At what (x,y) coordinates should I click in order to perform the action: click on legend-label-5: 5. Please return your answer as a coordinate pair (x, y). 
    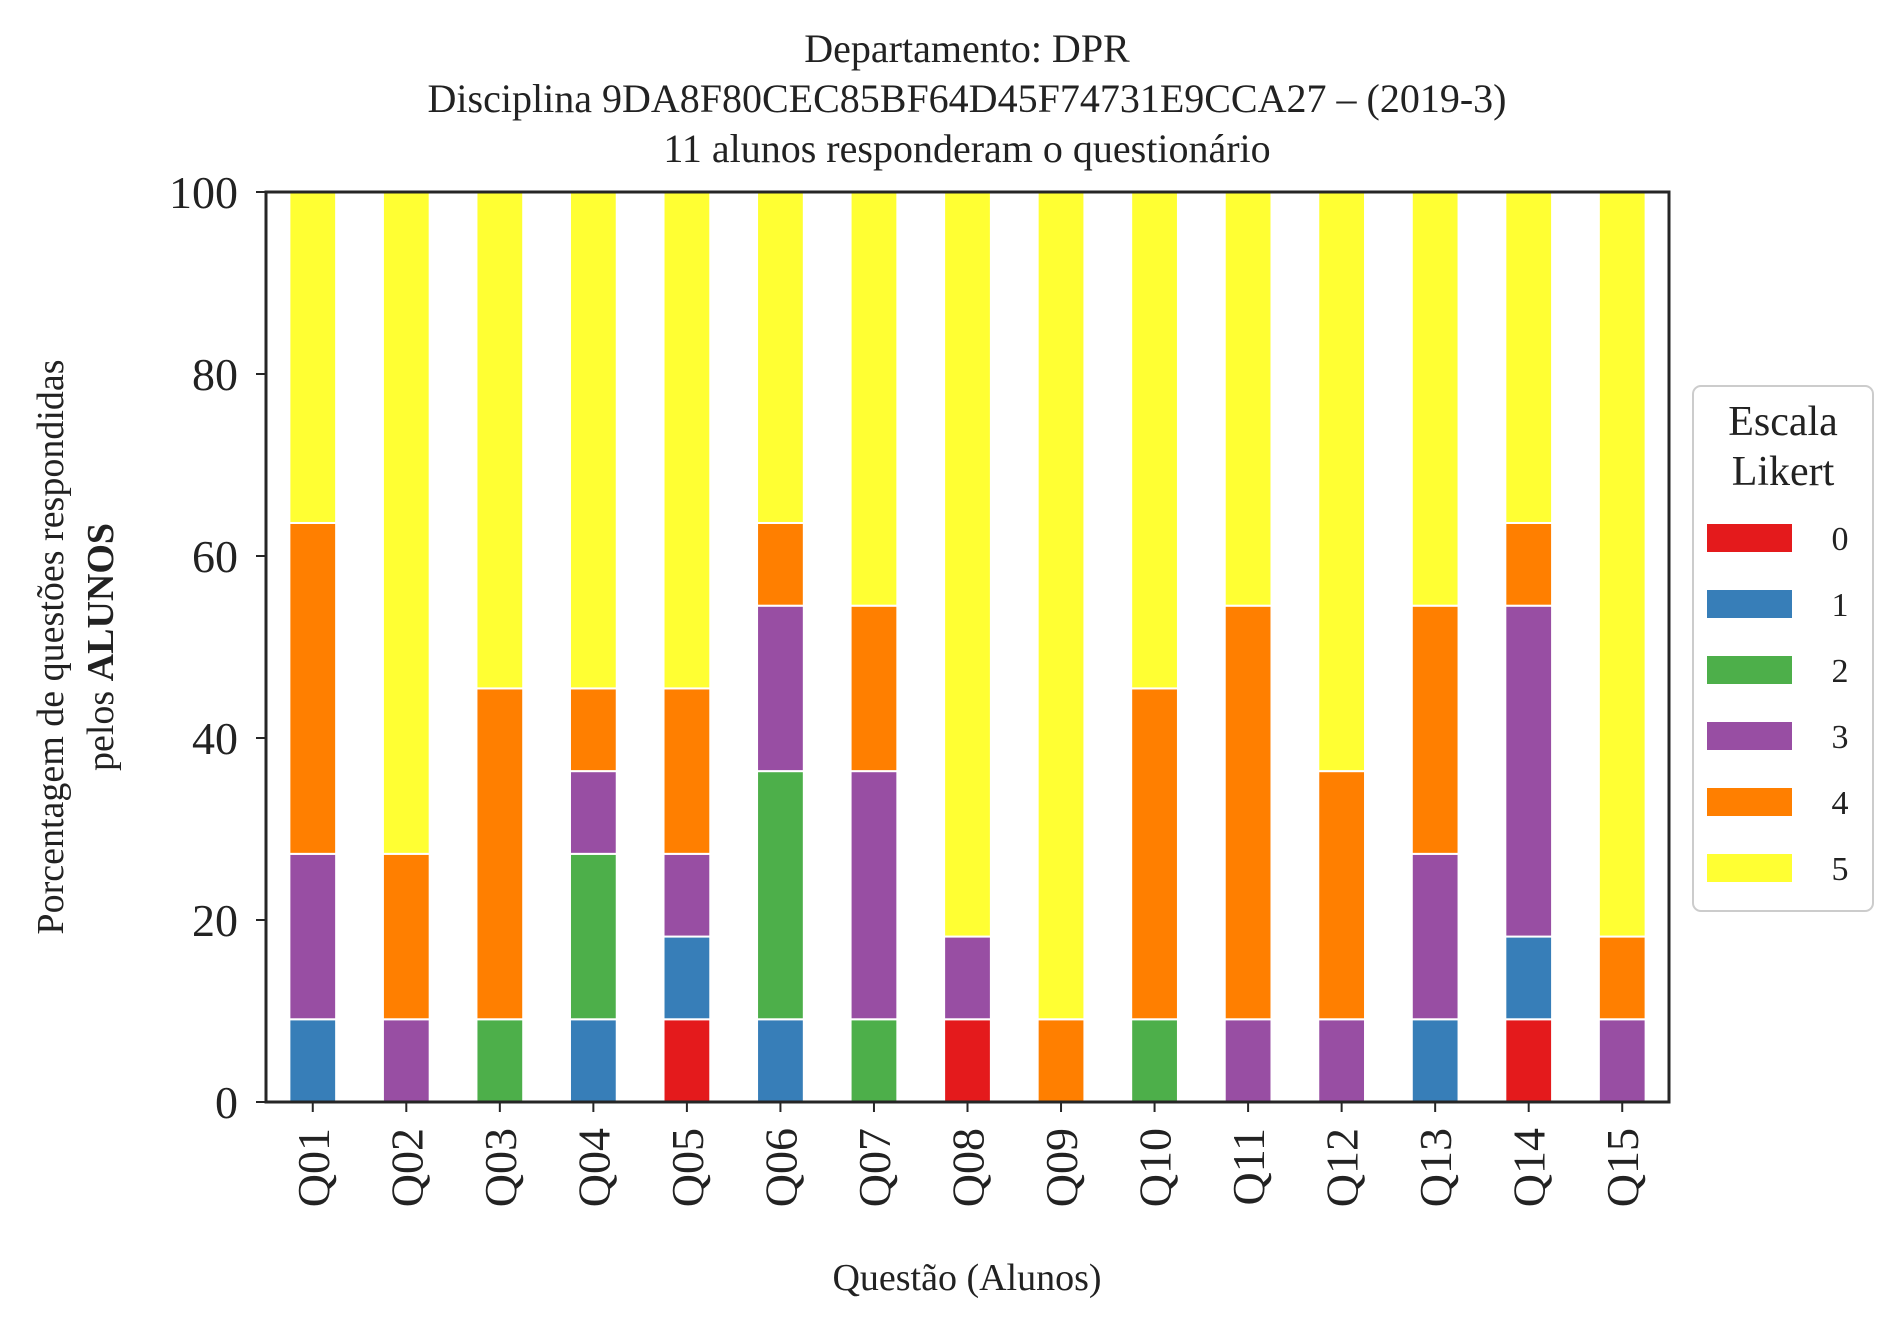
    Looking at the image, I should click on (1840, 869).